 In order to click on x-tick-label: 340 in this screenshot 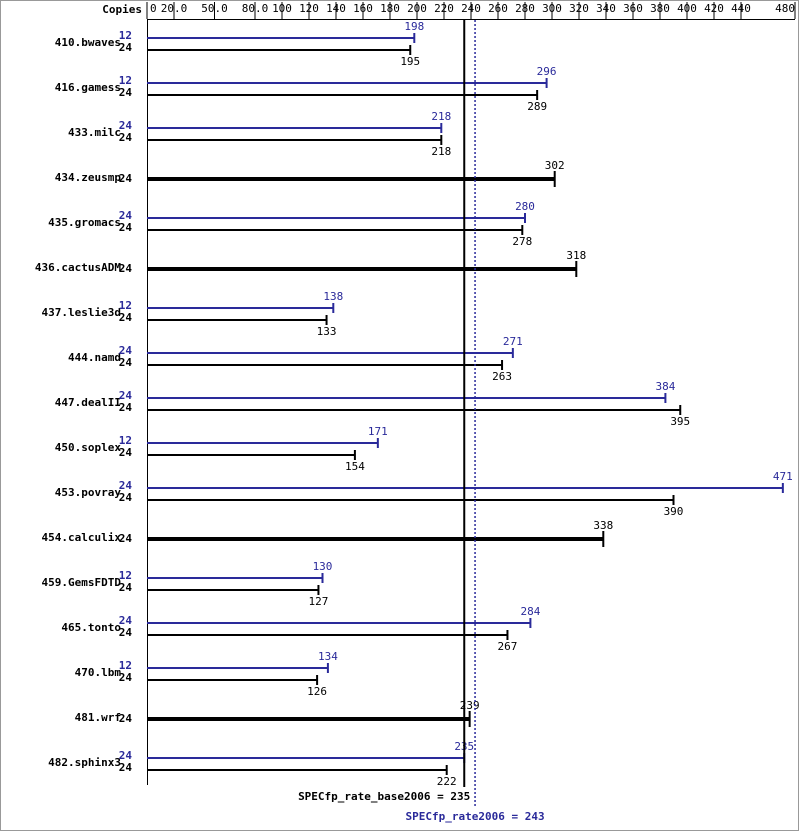, I will do `click(606, 8)`.